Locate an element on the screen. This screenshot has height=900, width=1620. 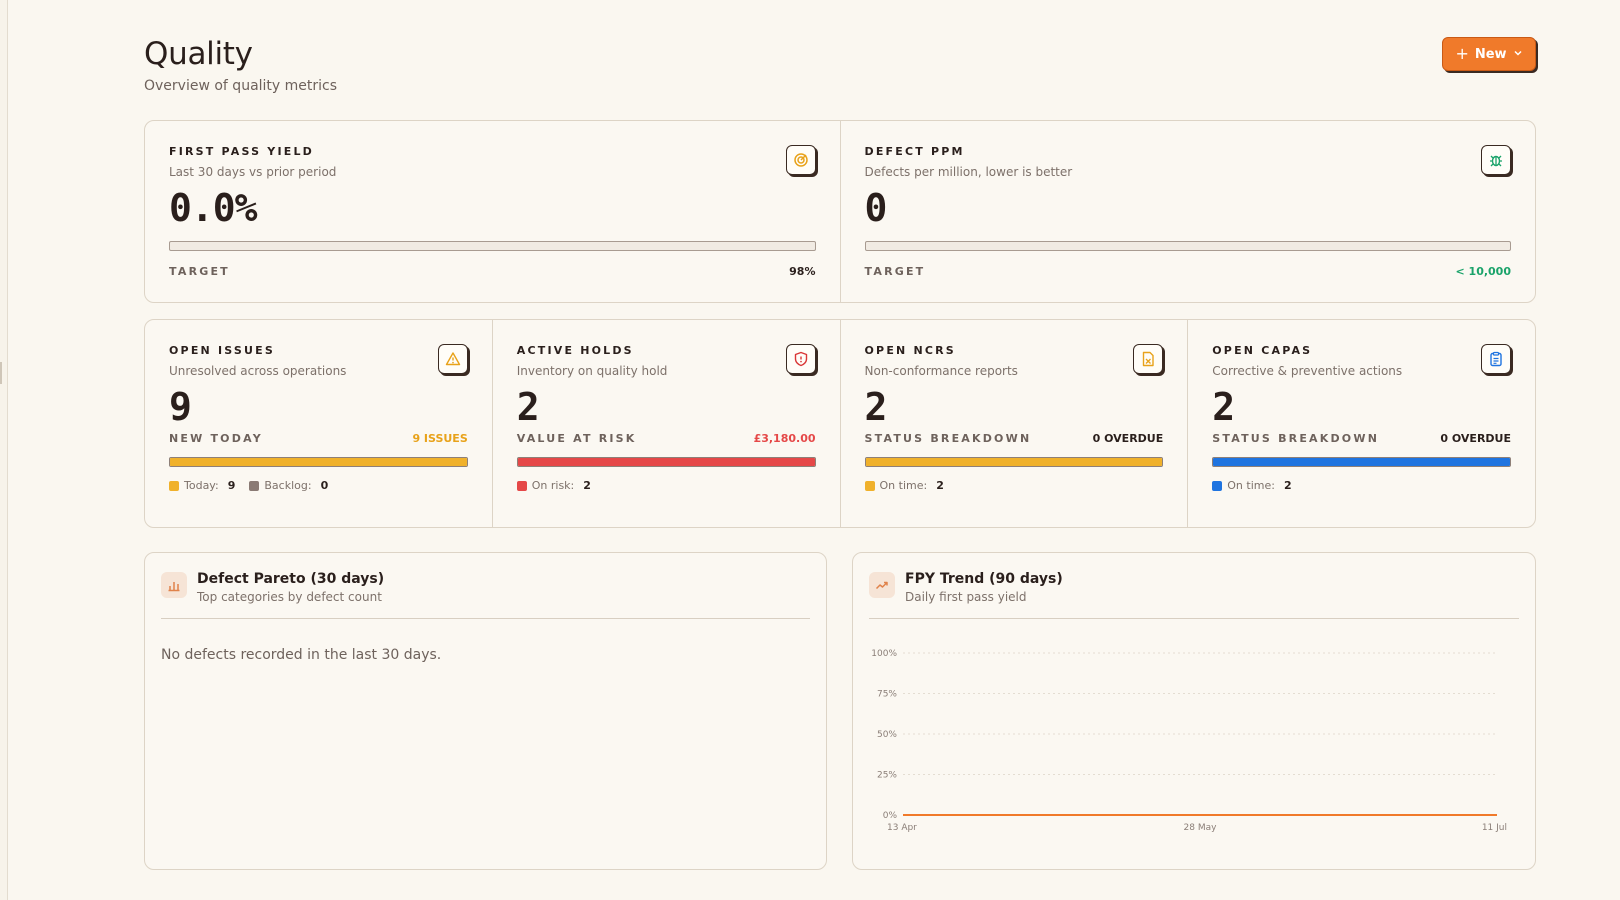
alert-triangle-icon is located at coordinates (452, 359).